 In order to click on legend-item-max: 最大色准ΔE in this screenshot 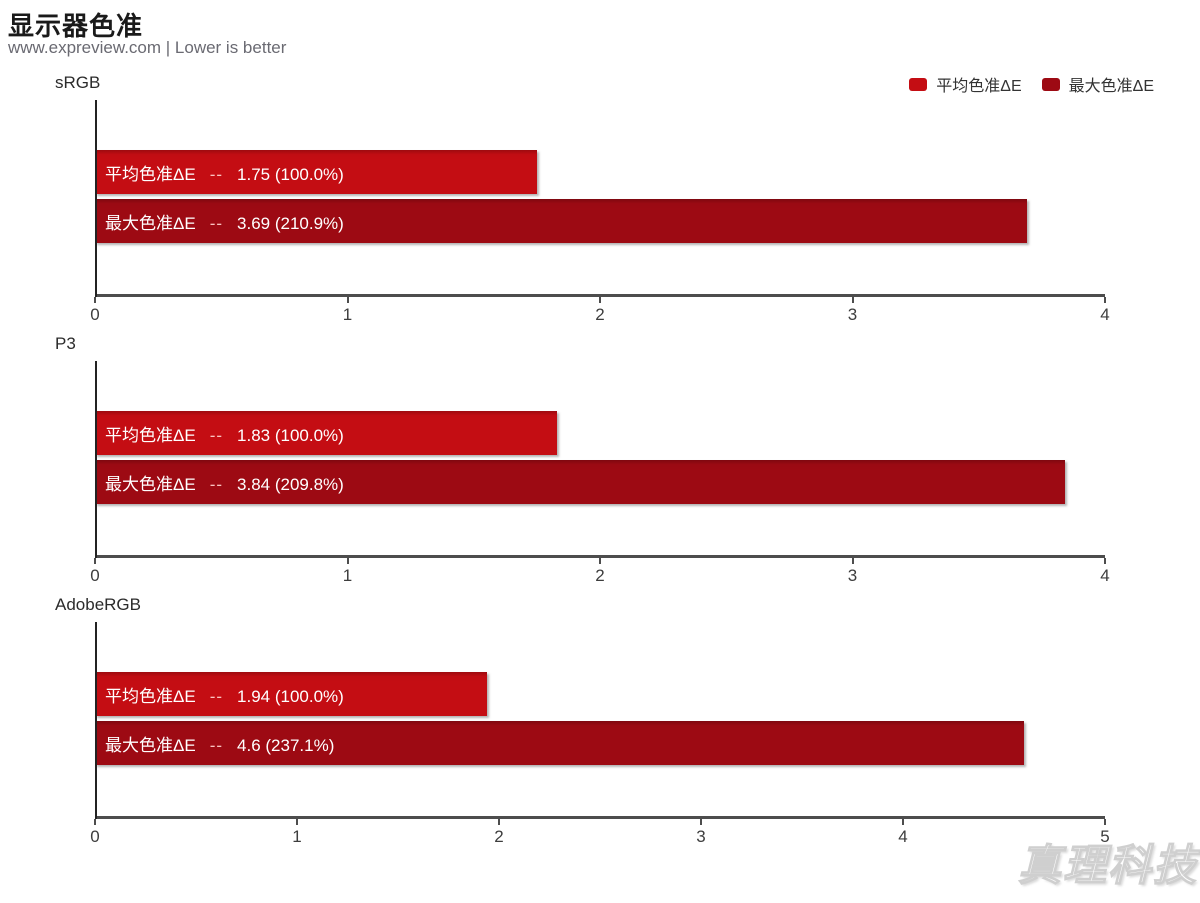, I will do `click(1097, 84)`.